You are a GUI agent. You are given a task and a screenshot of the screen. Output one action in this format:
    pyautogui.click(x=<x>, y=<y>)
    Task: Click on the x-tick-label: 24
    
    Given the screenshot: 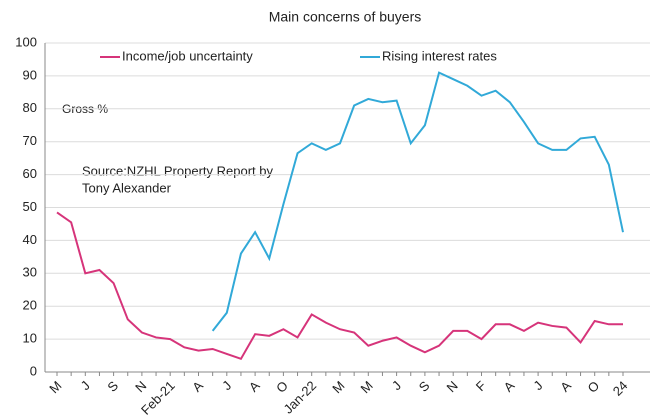 What is the action you would take?
    pyautogui.click(x=620, y=388)
    